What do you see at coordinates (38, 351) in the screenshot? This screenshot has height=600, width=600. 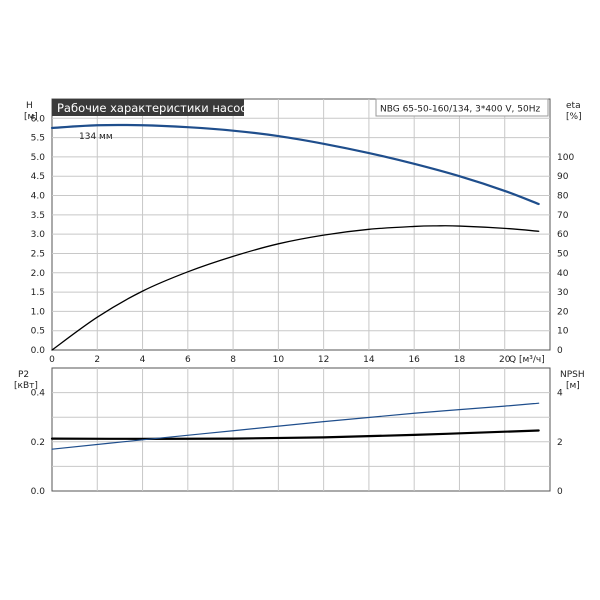 I see `y-left-tick-label: 0.0` at bounding box center [38, 351].